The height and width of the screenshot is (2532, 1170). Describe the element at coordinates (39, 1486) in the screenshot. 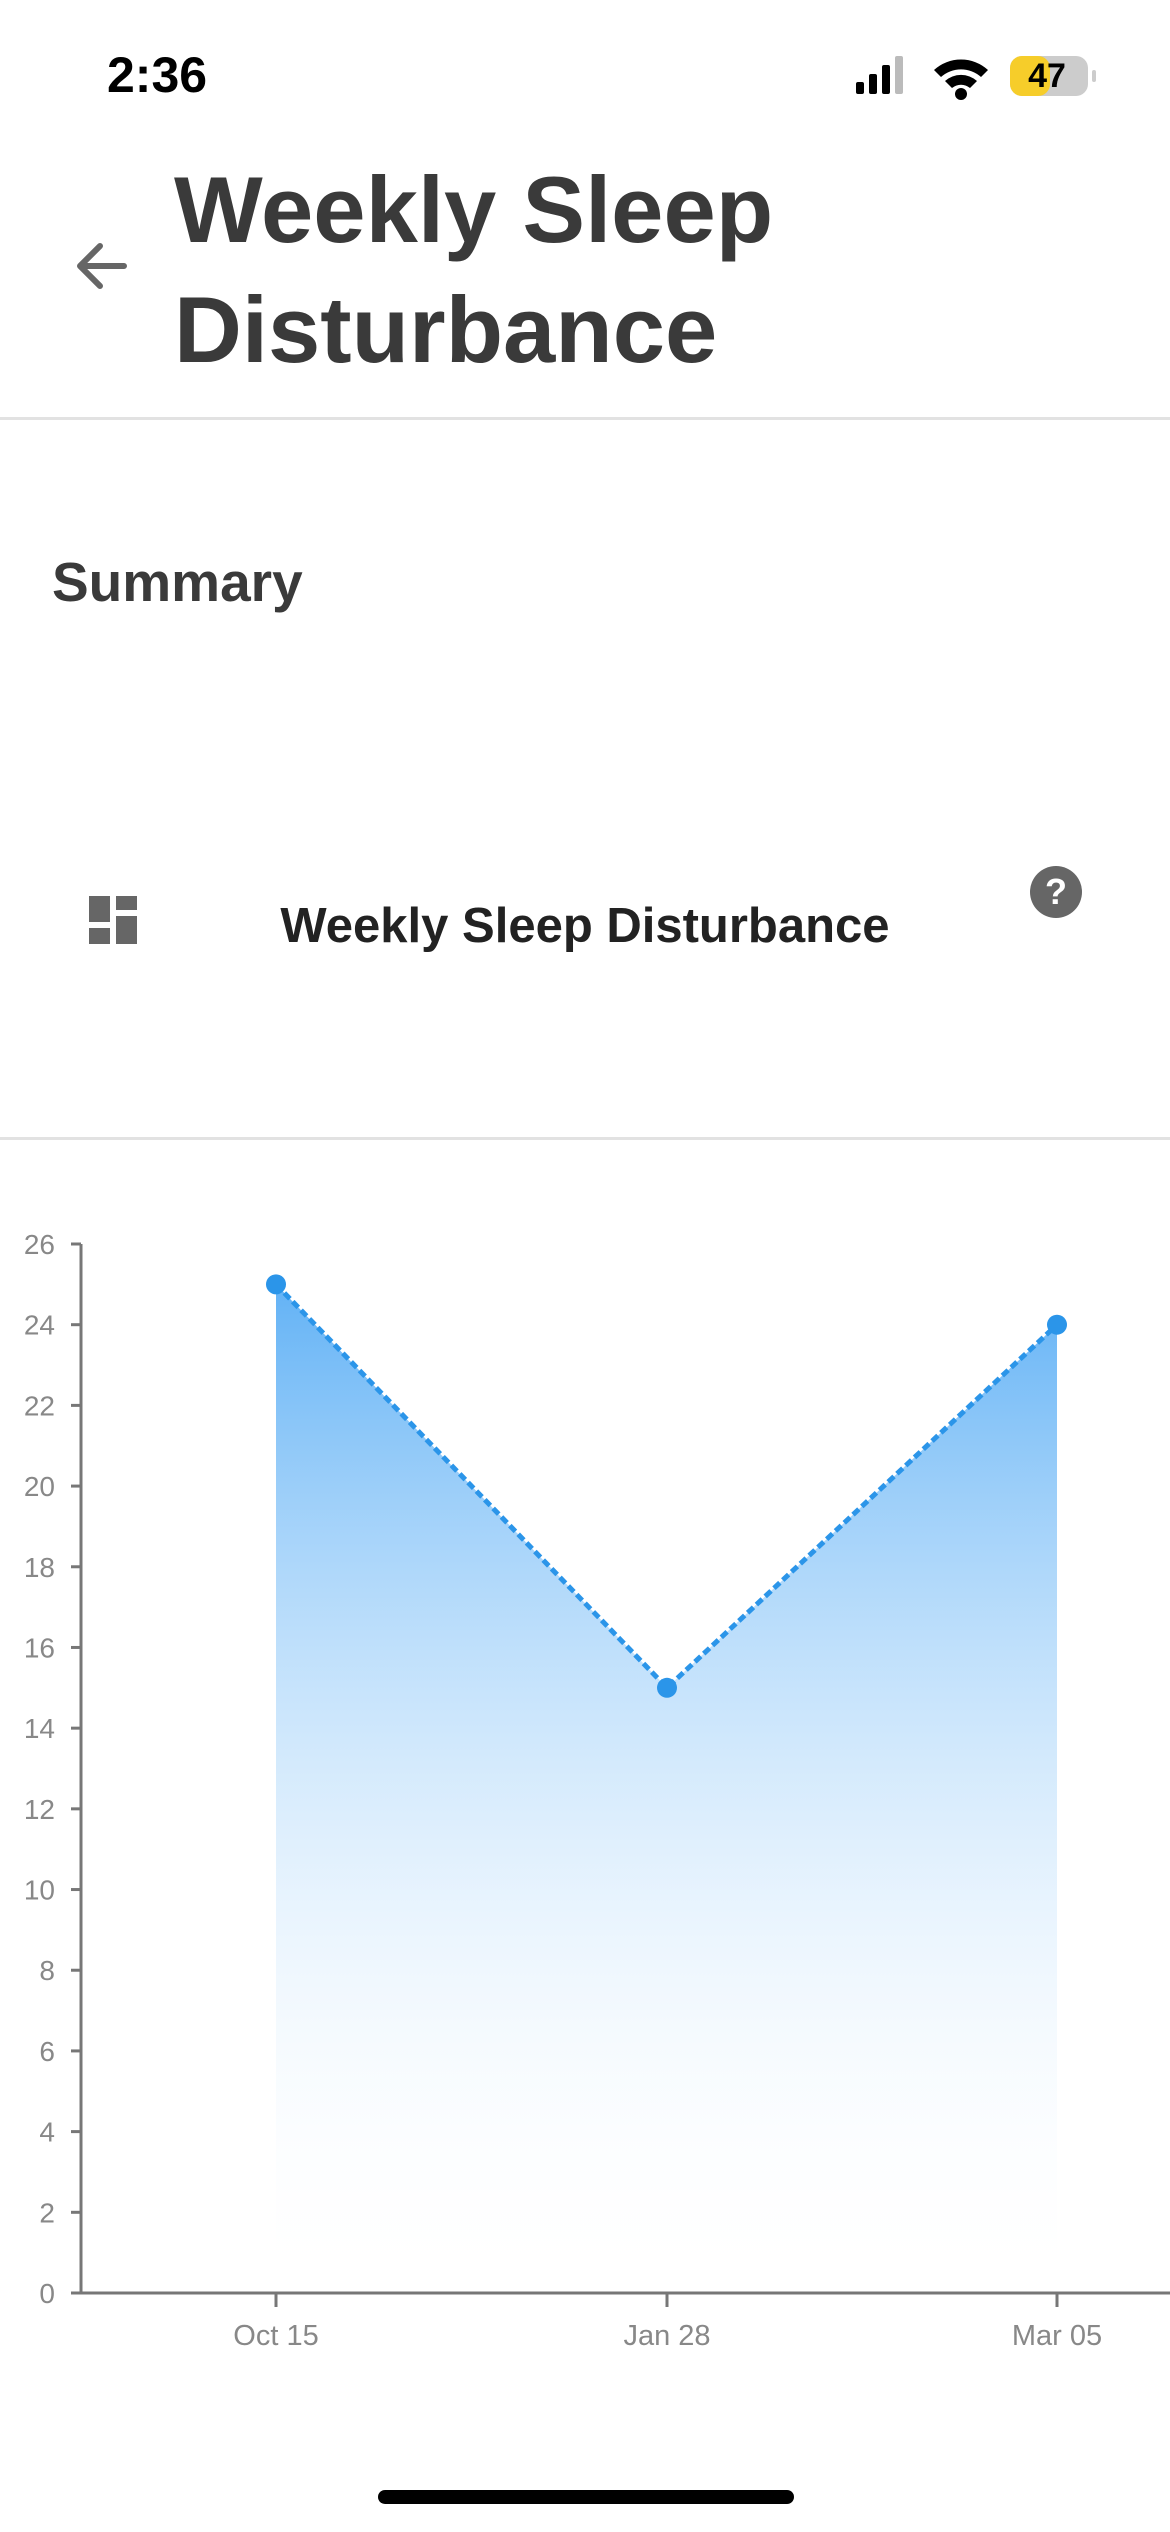

I see `y-tick-label: 20` at that location.